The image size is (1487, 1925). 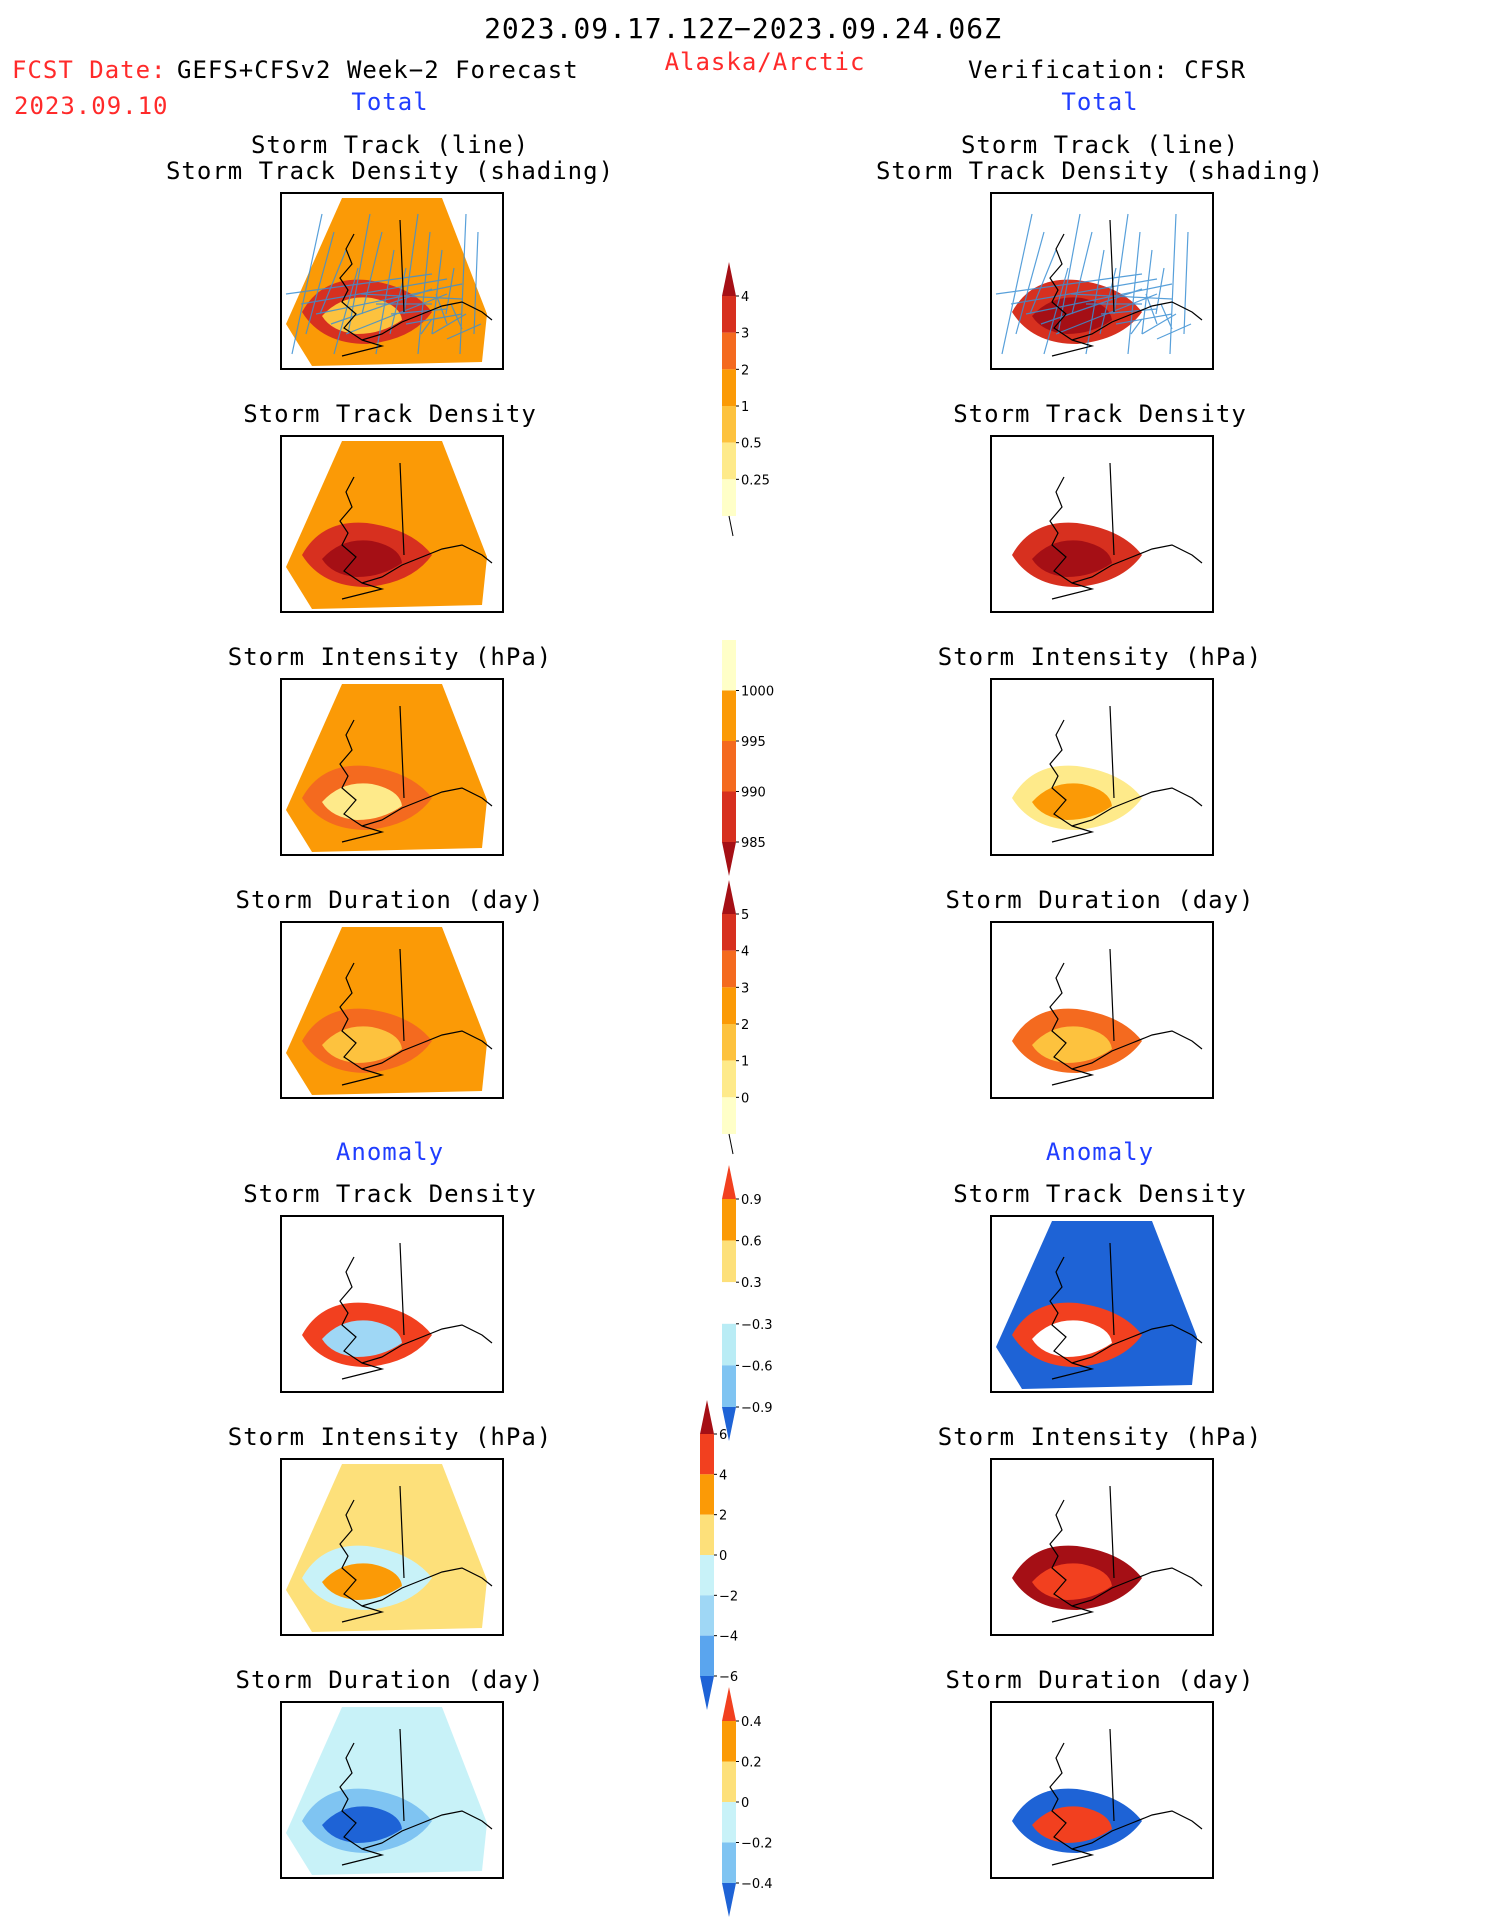 I want to click on colorbar-tick-label: 1000, so click(x=757, y=692).